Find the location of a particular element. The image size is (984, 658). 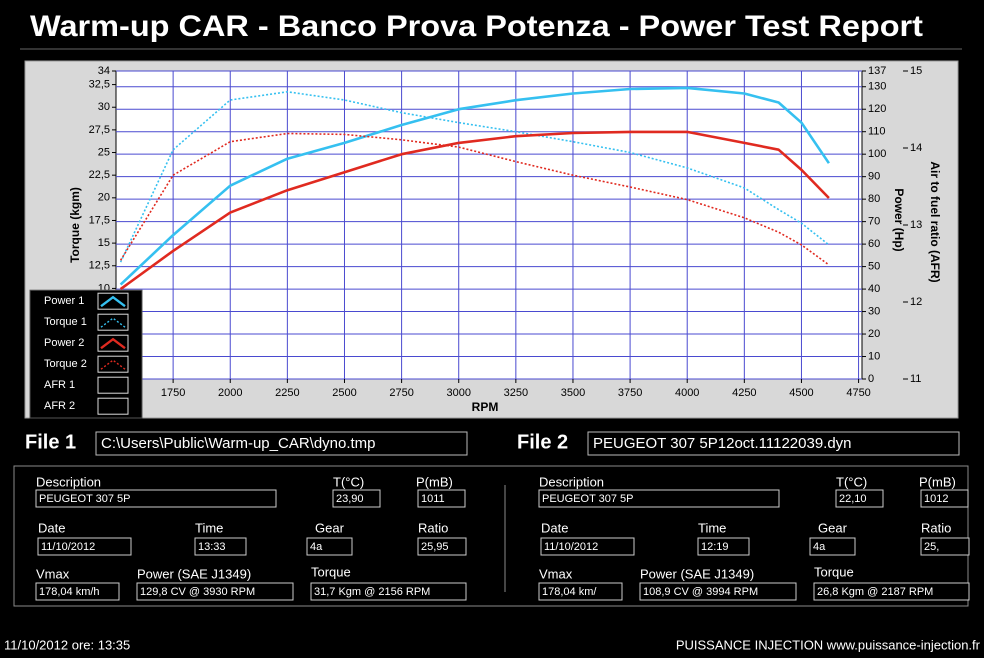

y2-tick-label: 120 is located at coordinates (877, 109).